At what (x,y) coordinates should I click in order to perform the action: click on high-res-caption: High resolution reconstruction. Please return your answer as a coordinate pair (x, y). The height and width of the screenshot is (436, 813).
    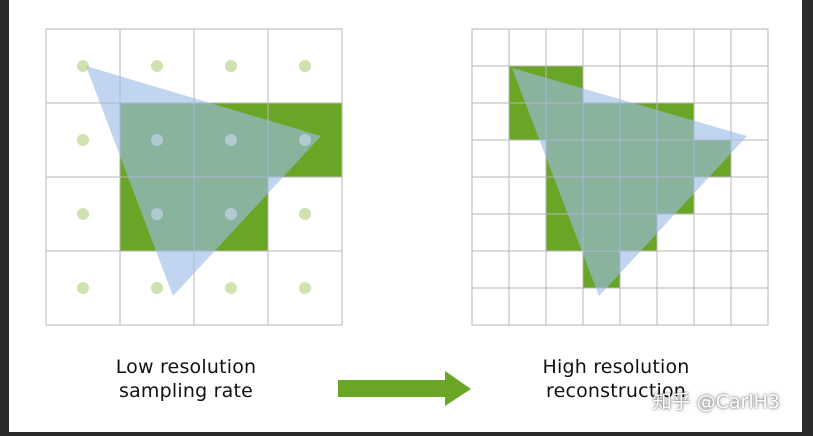
    Looking at the image, I should click on (616, 379).